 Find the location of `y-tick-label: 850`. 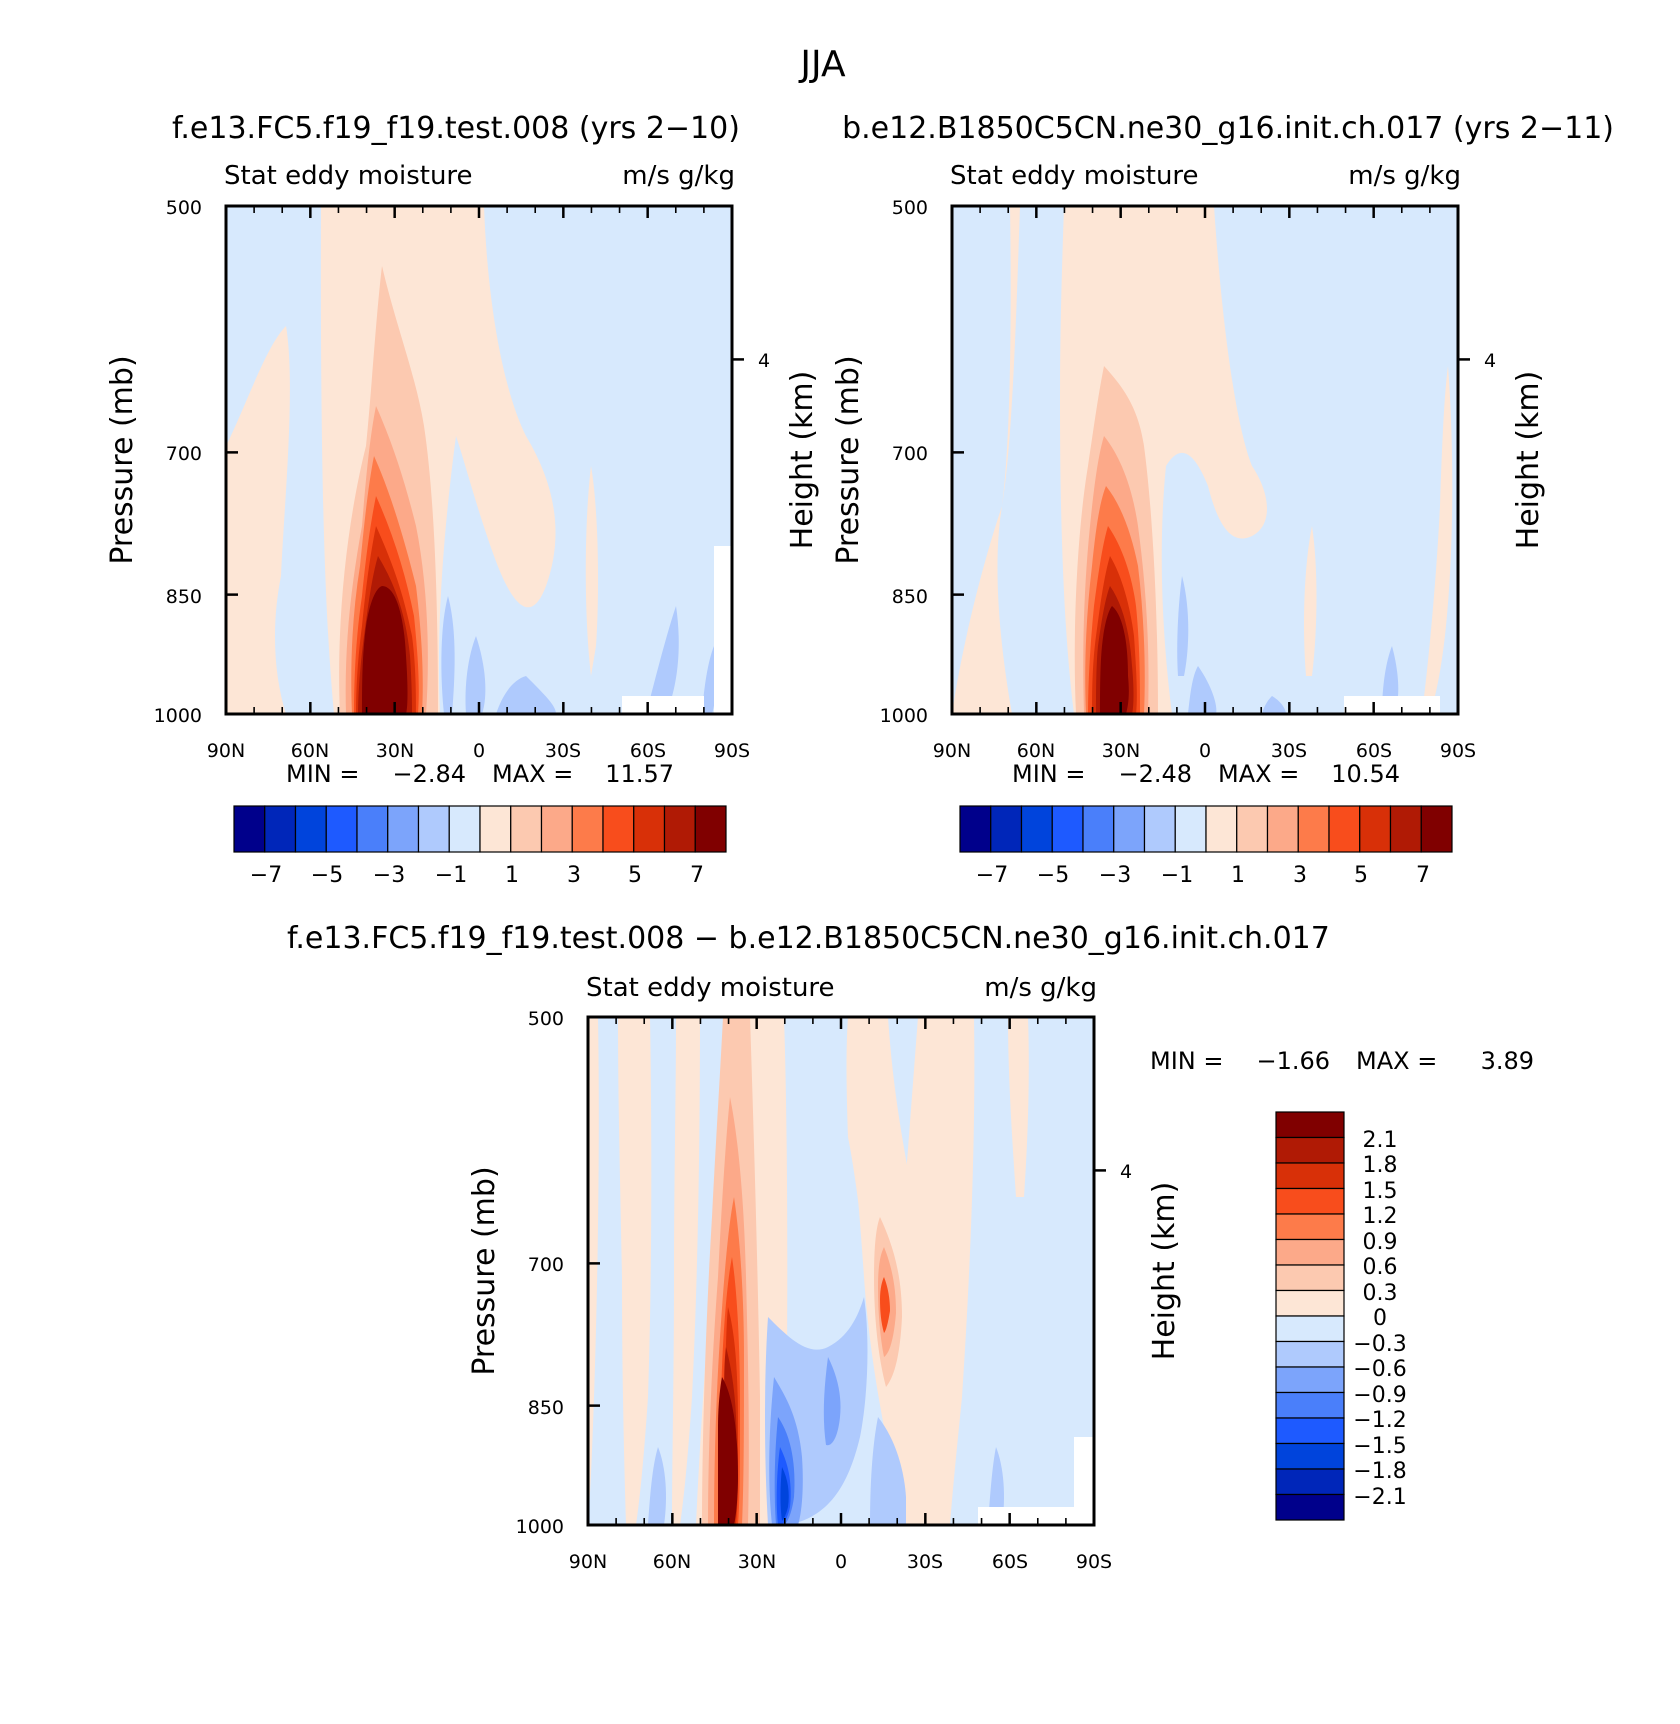

y-tick-label: 850 is located at coordinates (546, 1408).